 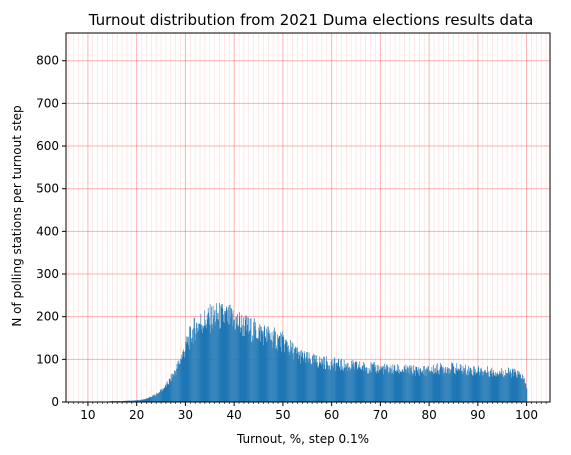 What do you see at coordinates (477, 415) in the screenshot?
I see `x-tick-label: 90` at bounding box center [477, 415].